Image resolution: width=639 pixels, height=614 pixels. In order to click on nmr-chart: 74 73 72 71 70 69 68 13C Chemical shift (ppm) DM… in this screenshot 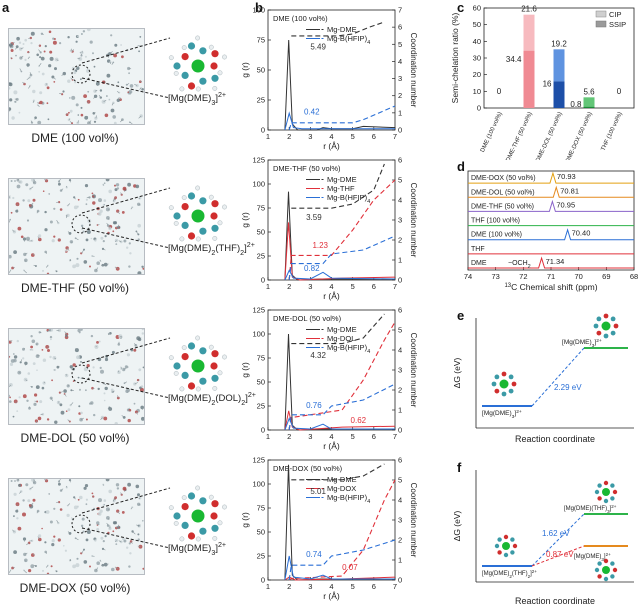, I will do `click(551, 231)`.